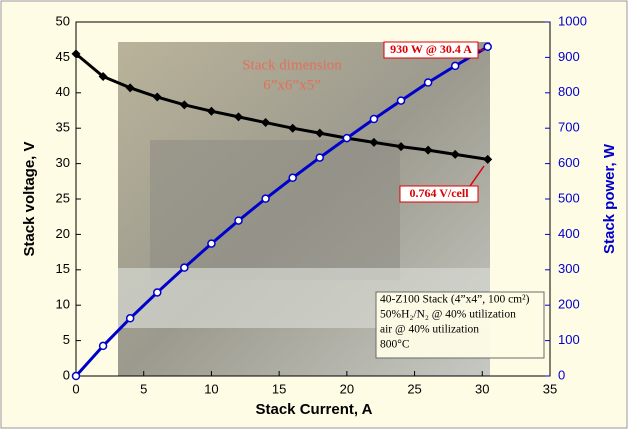 The image size is (628, 429). Describe the element at coordinates (414, 388) in the screenshot. I see `x-tick-label: 25` at that location.